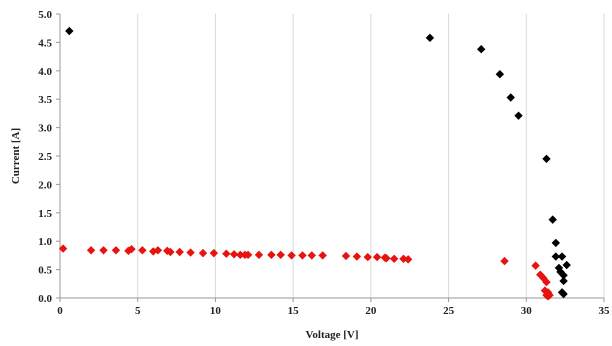 The width and height of the screenshot is (612, 346). I want to click on x-tick-label: 35, so click(605, 311).